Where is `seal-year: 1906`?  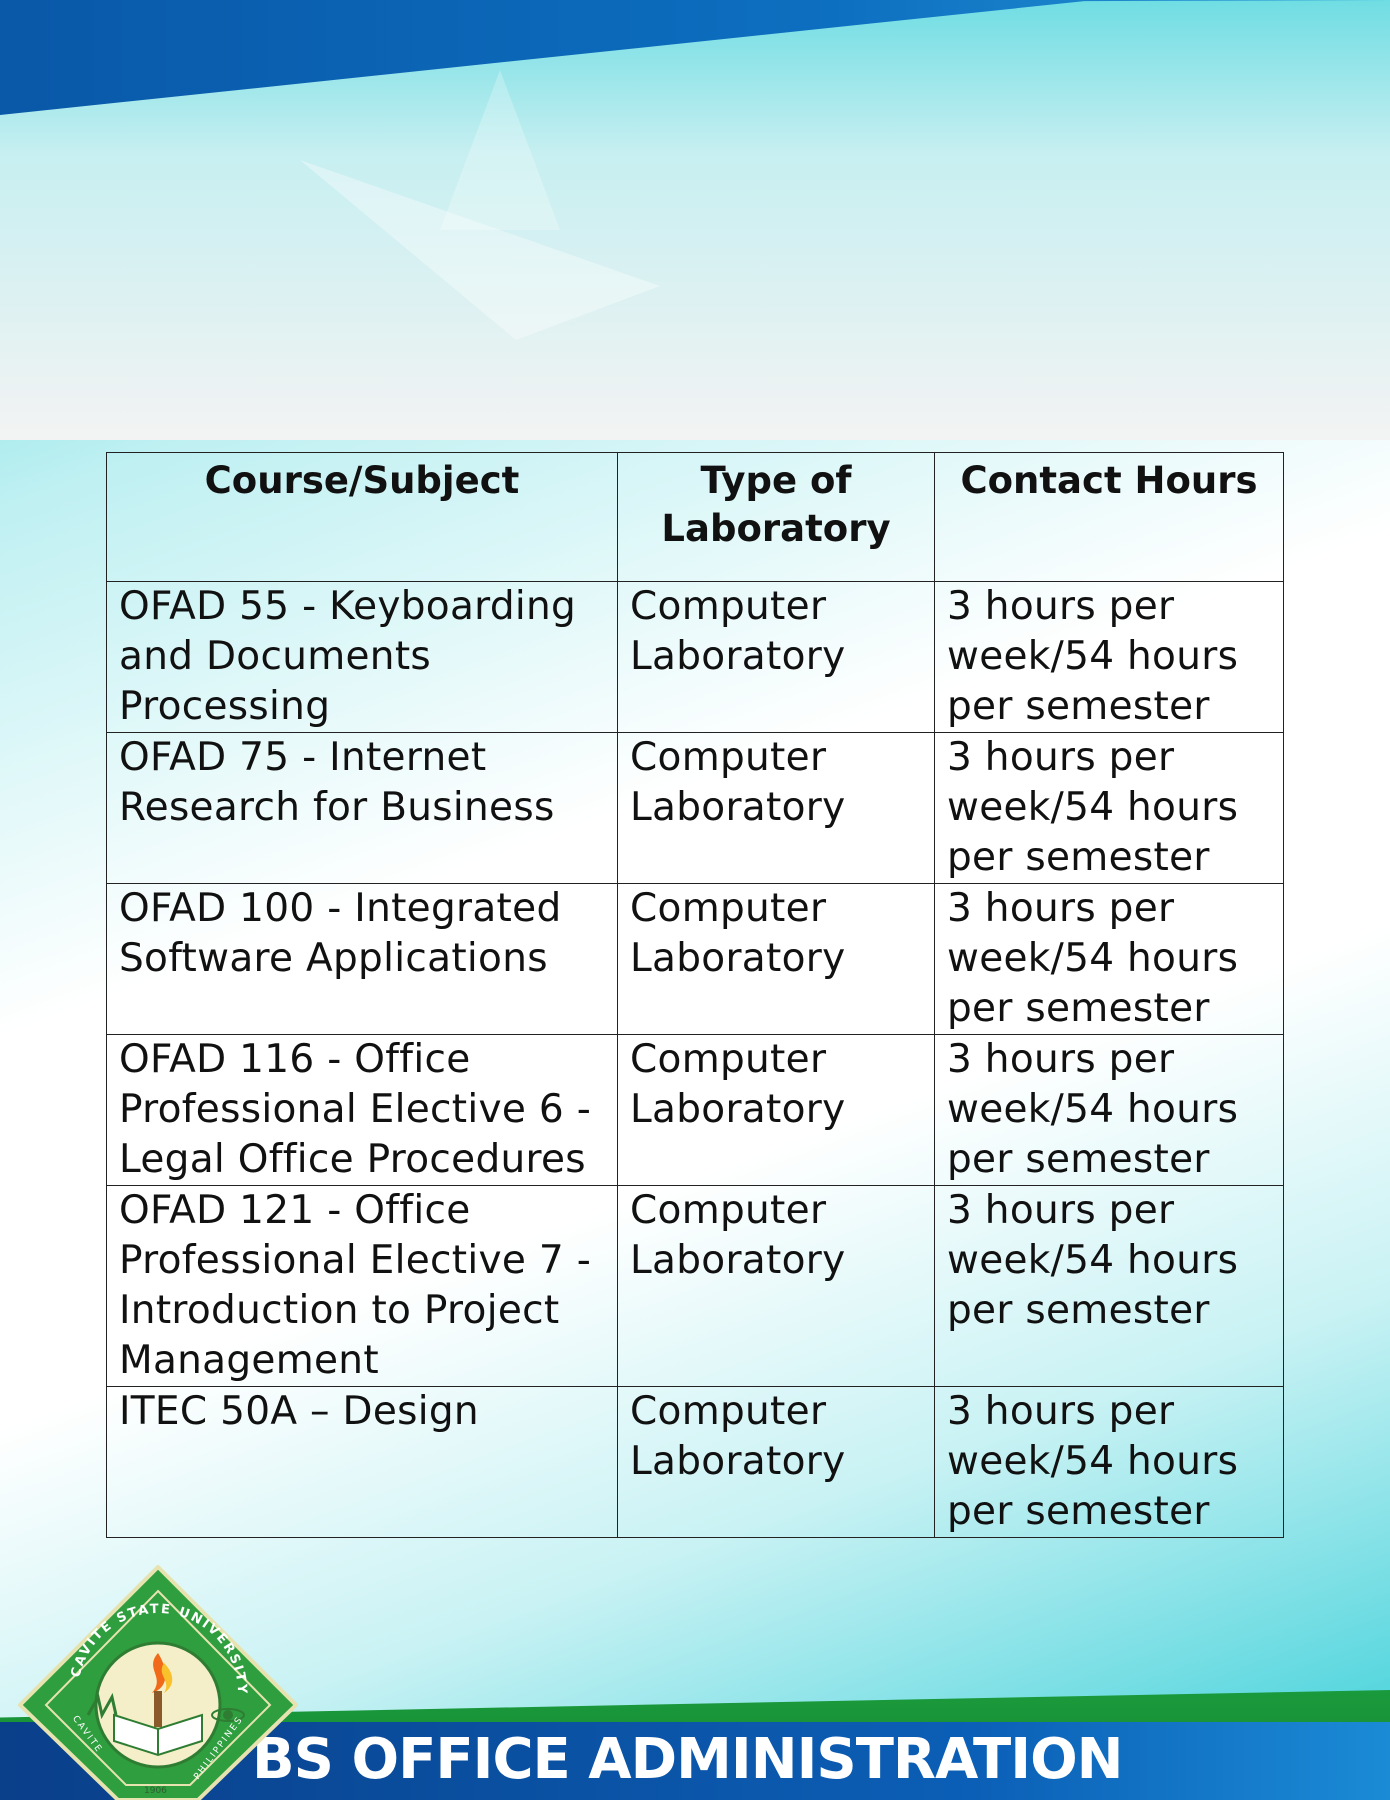 seal-year: 1906 is located at coordinates (155, 1791).